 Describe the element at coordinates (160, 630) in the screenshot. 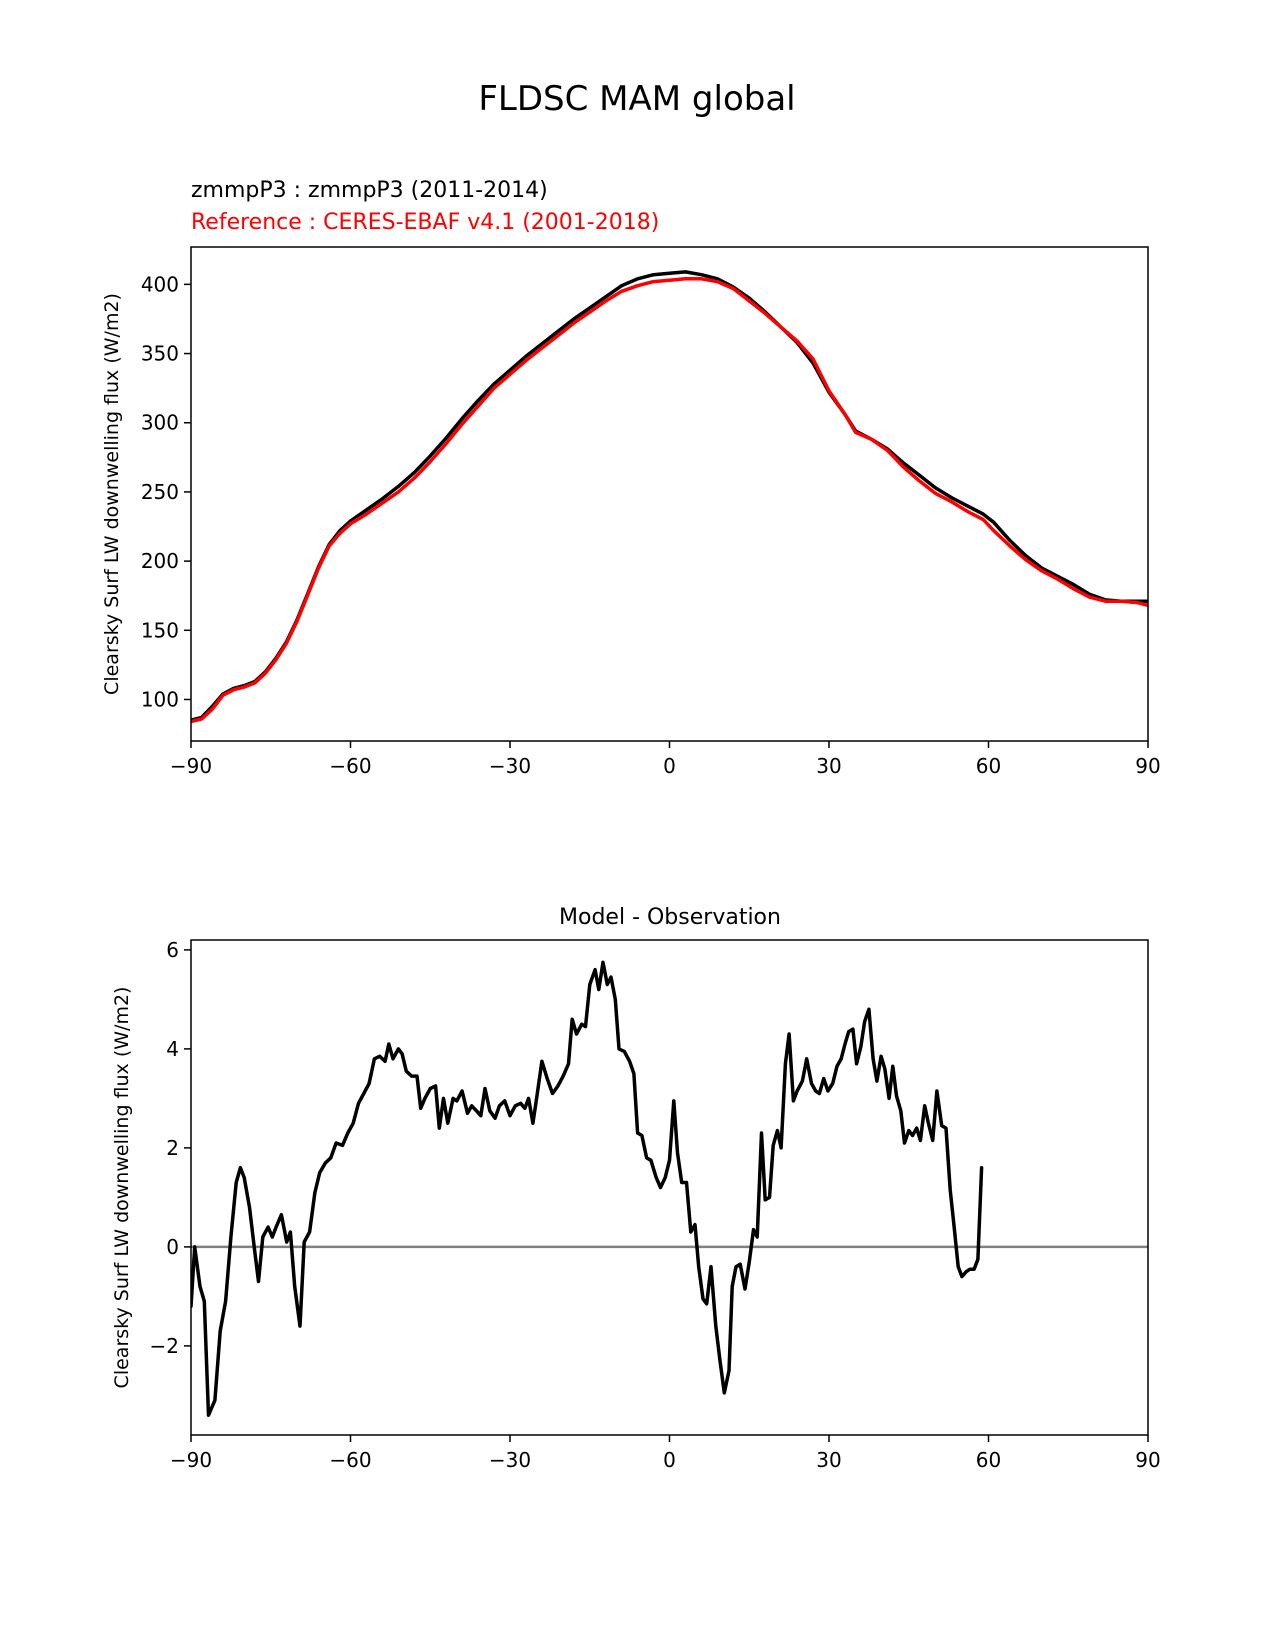

I see `y-tick-label: 150` at that location.